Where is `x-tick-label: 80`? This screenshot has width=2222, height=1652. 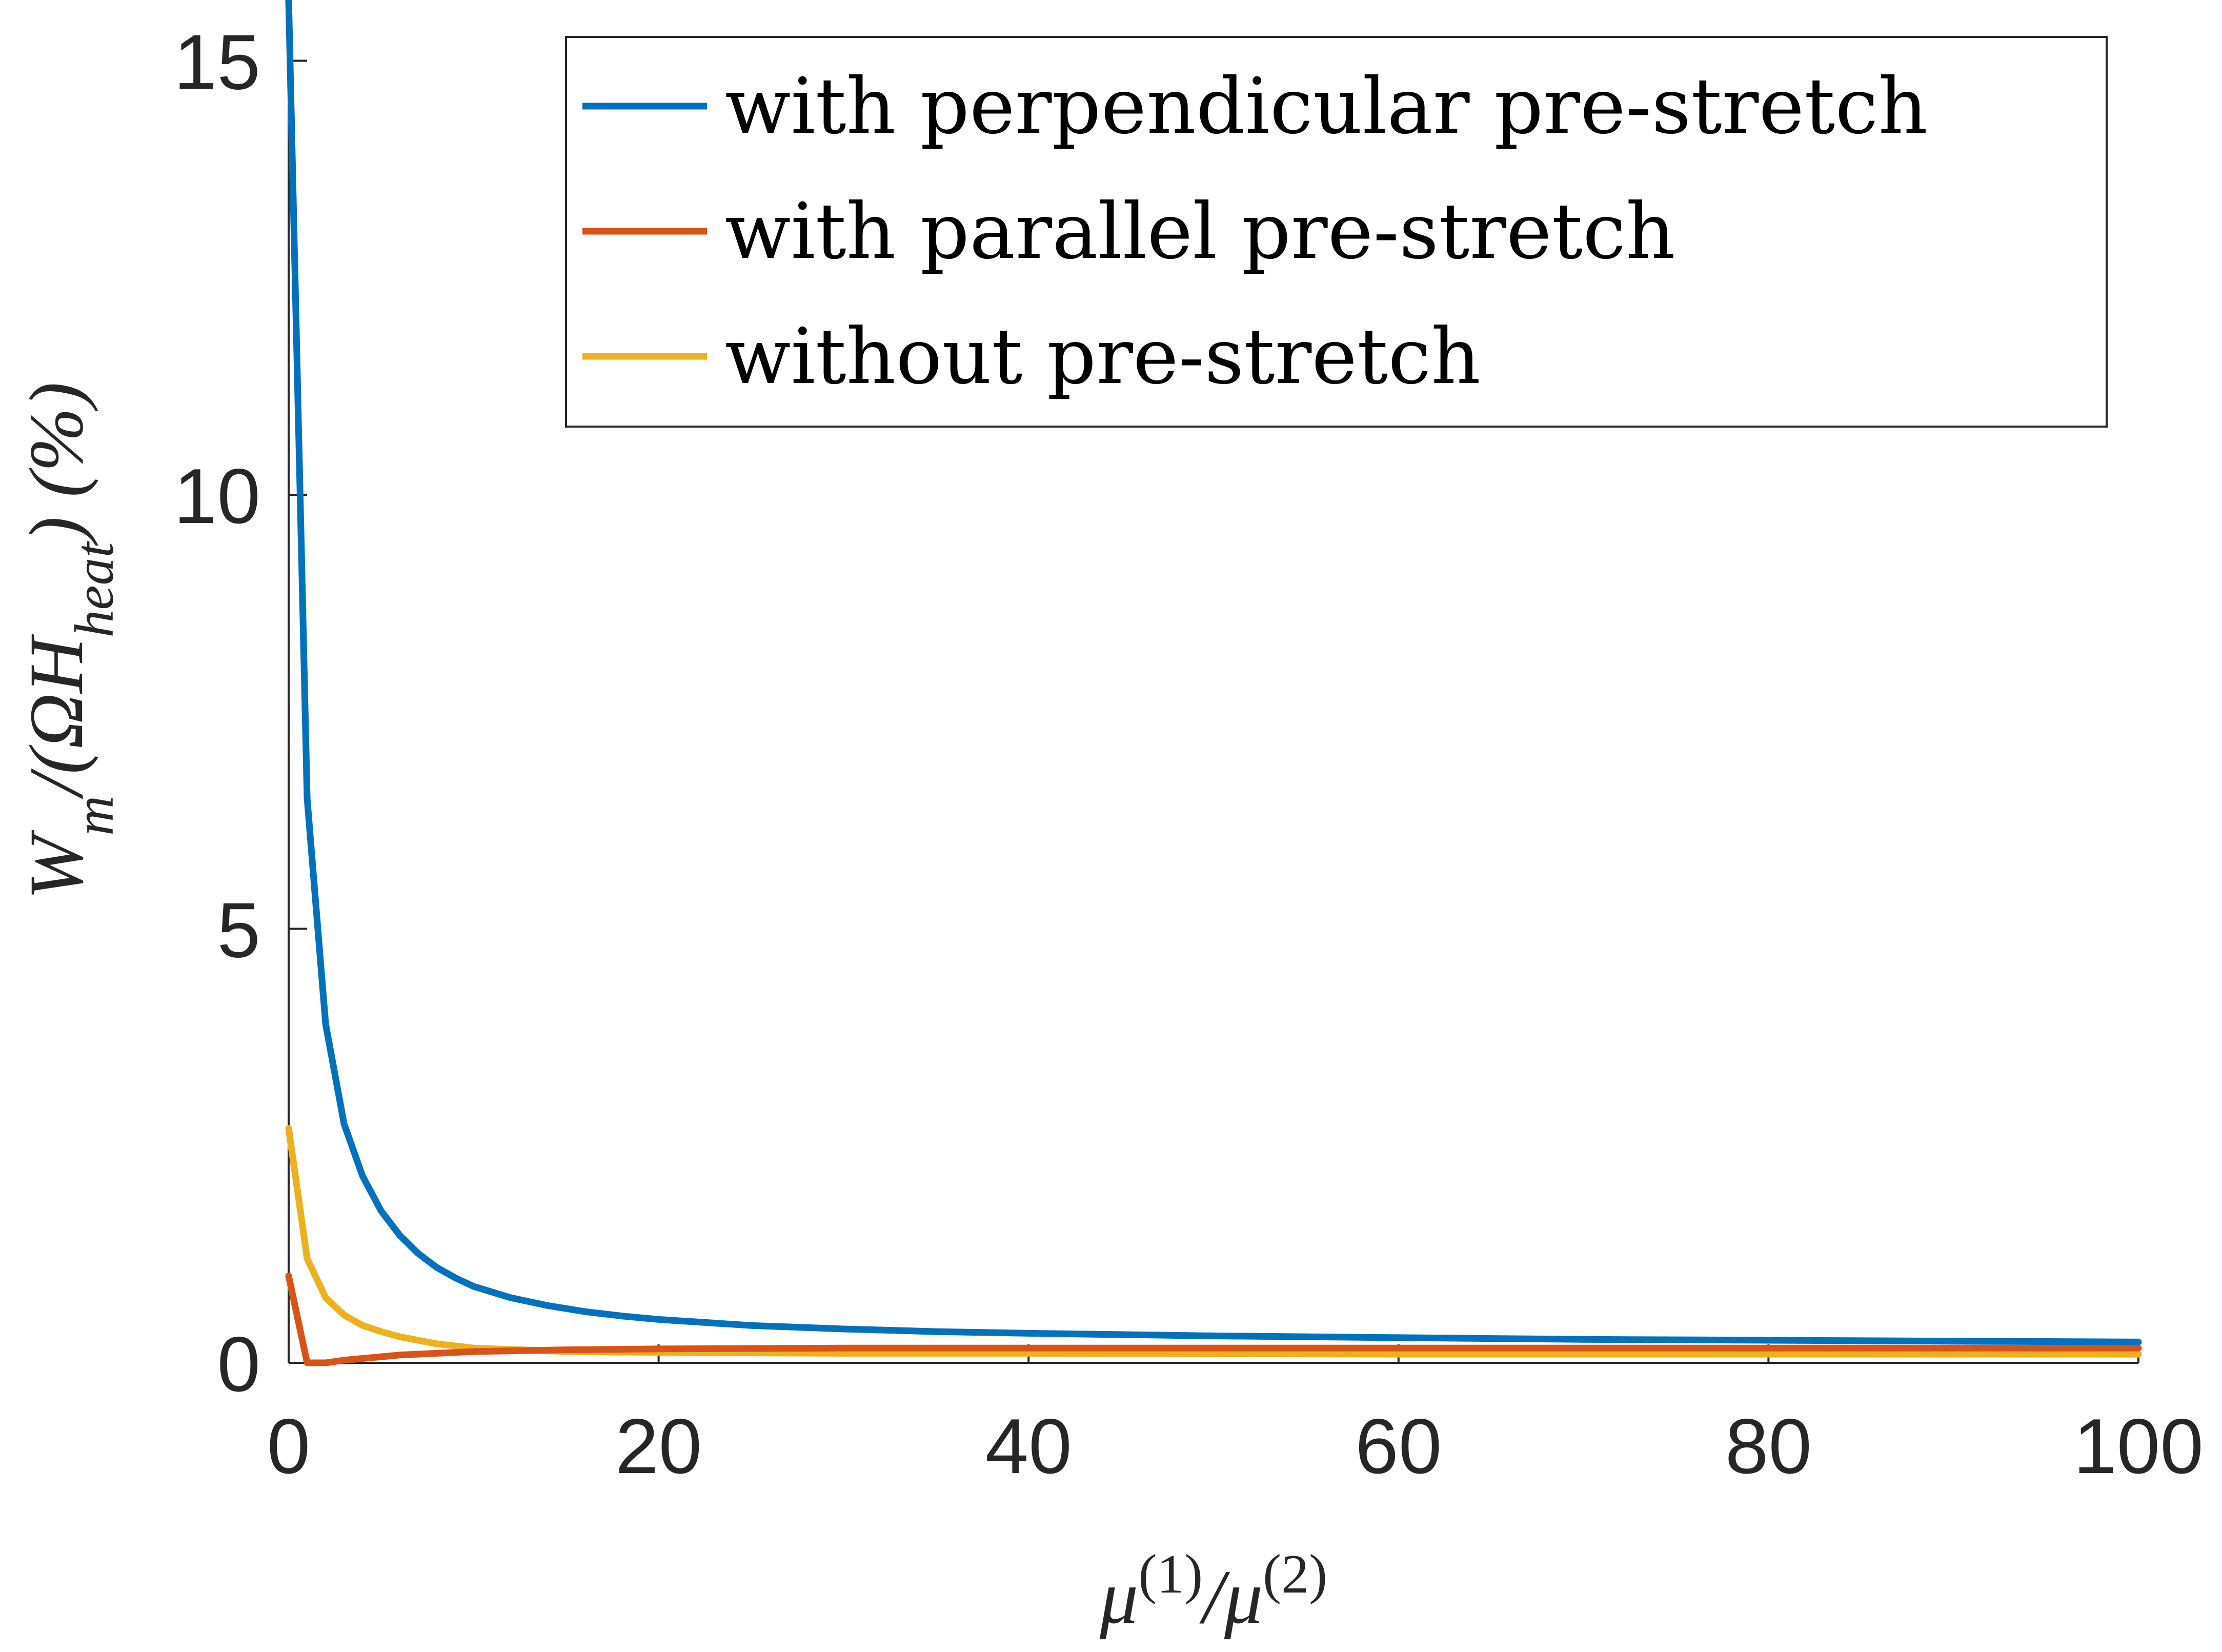 x-tick-label: 80 is located at coordinates (1768, 1447).